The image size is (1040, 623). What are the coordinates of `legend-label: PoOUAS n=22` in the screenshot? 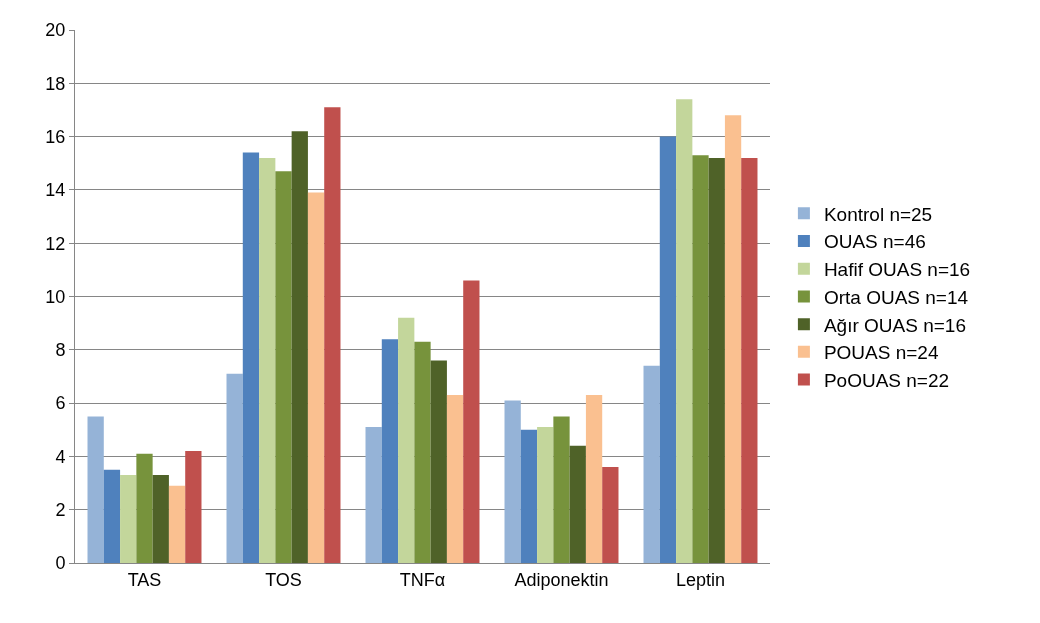 It's located at (886, 380).